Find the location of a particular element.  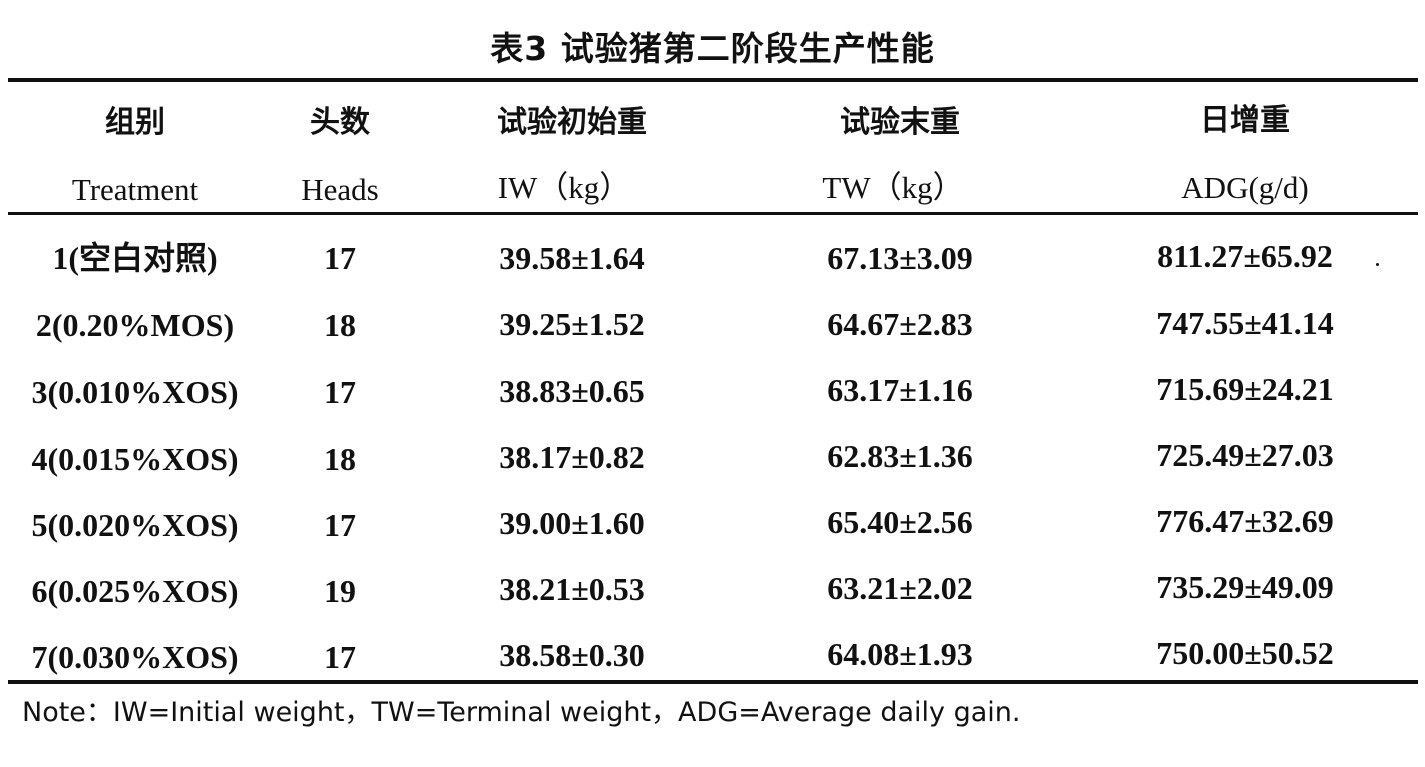

header-iw-cn: 试验初始重 is located at coordinates (572, 122).